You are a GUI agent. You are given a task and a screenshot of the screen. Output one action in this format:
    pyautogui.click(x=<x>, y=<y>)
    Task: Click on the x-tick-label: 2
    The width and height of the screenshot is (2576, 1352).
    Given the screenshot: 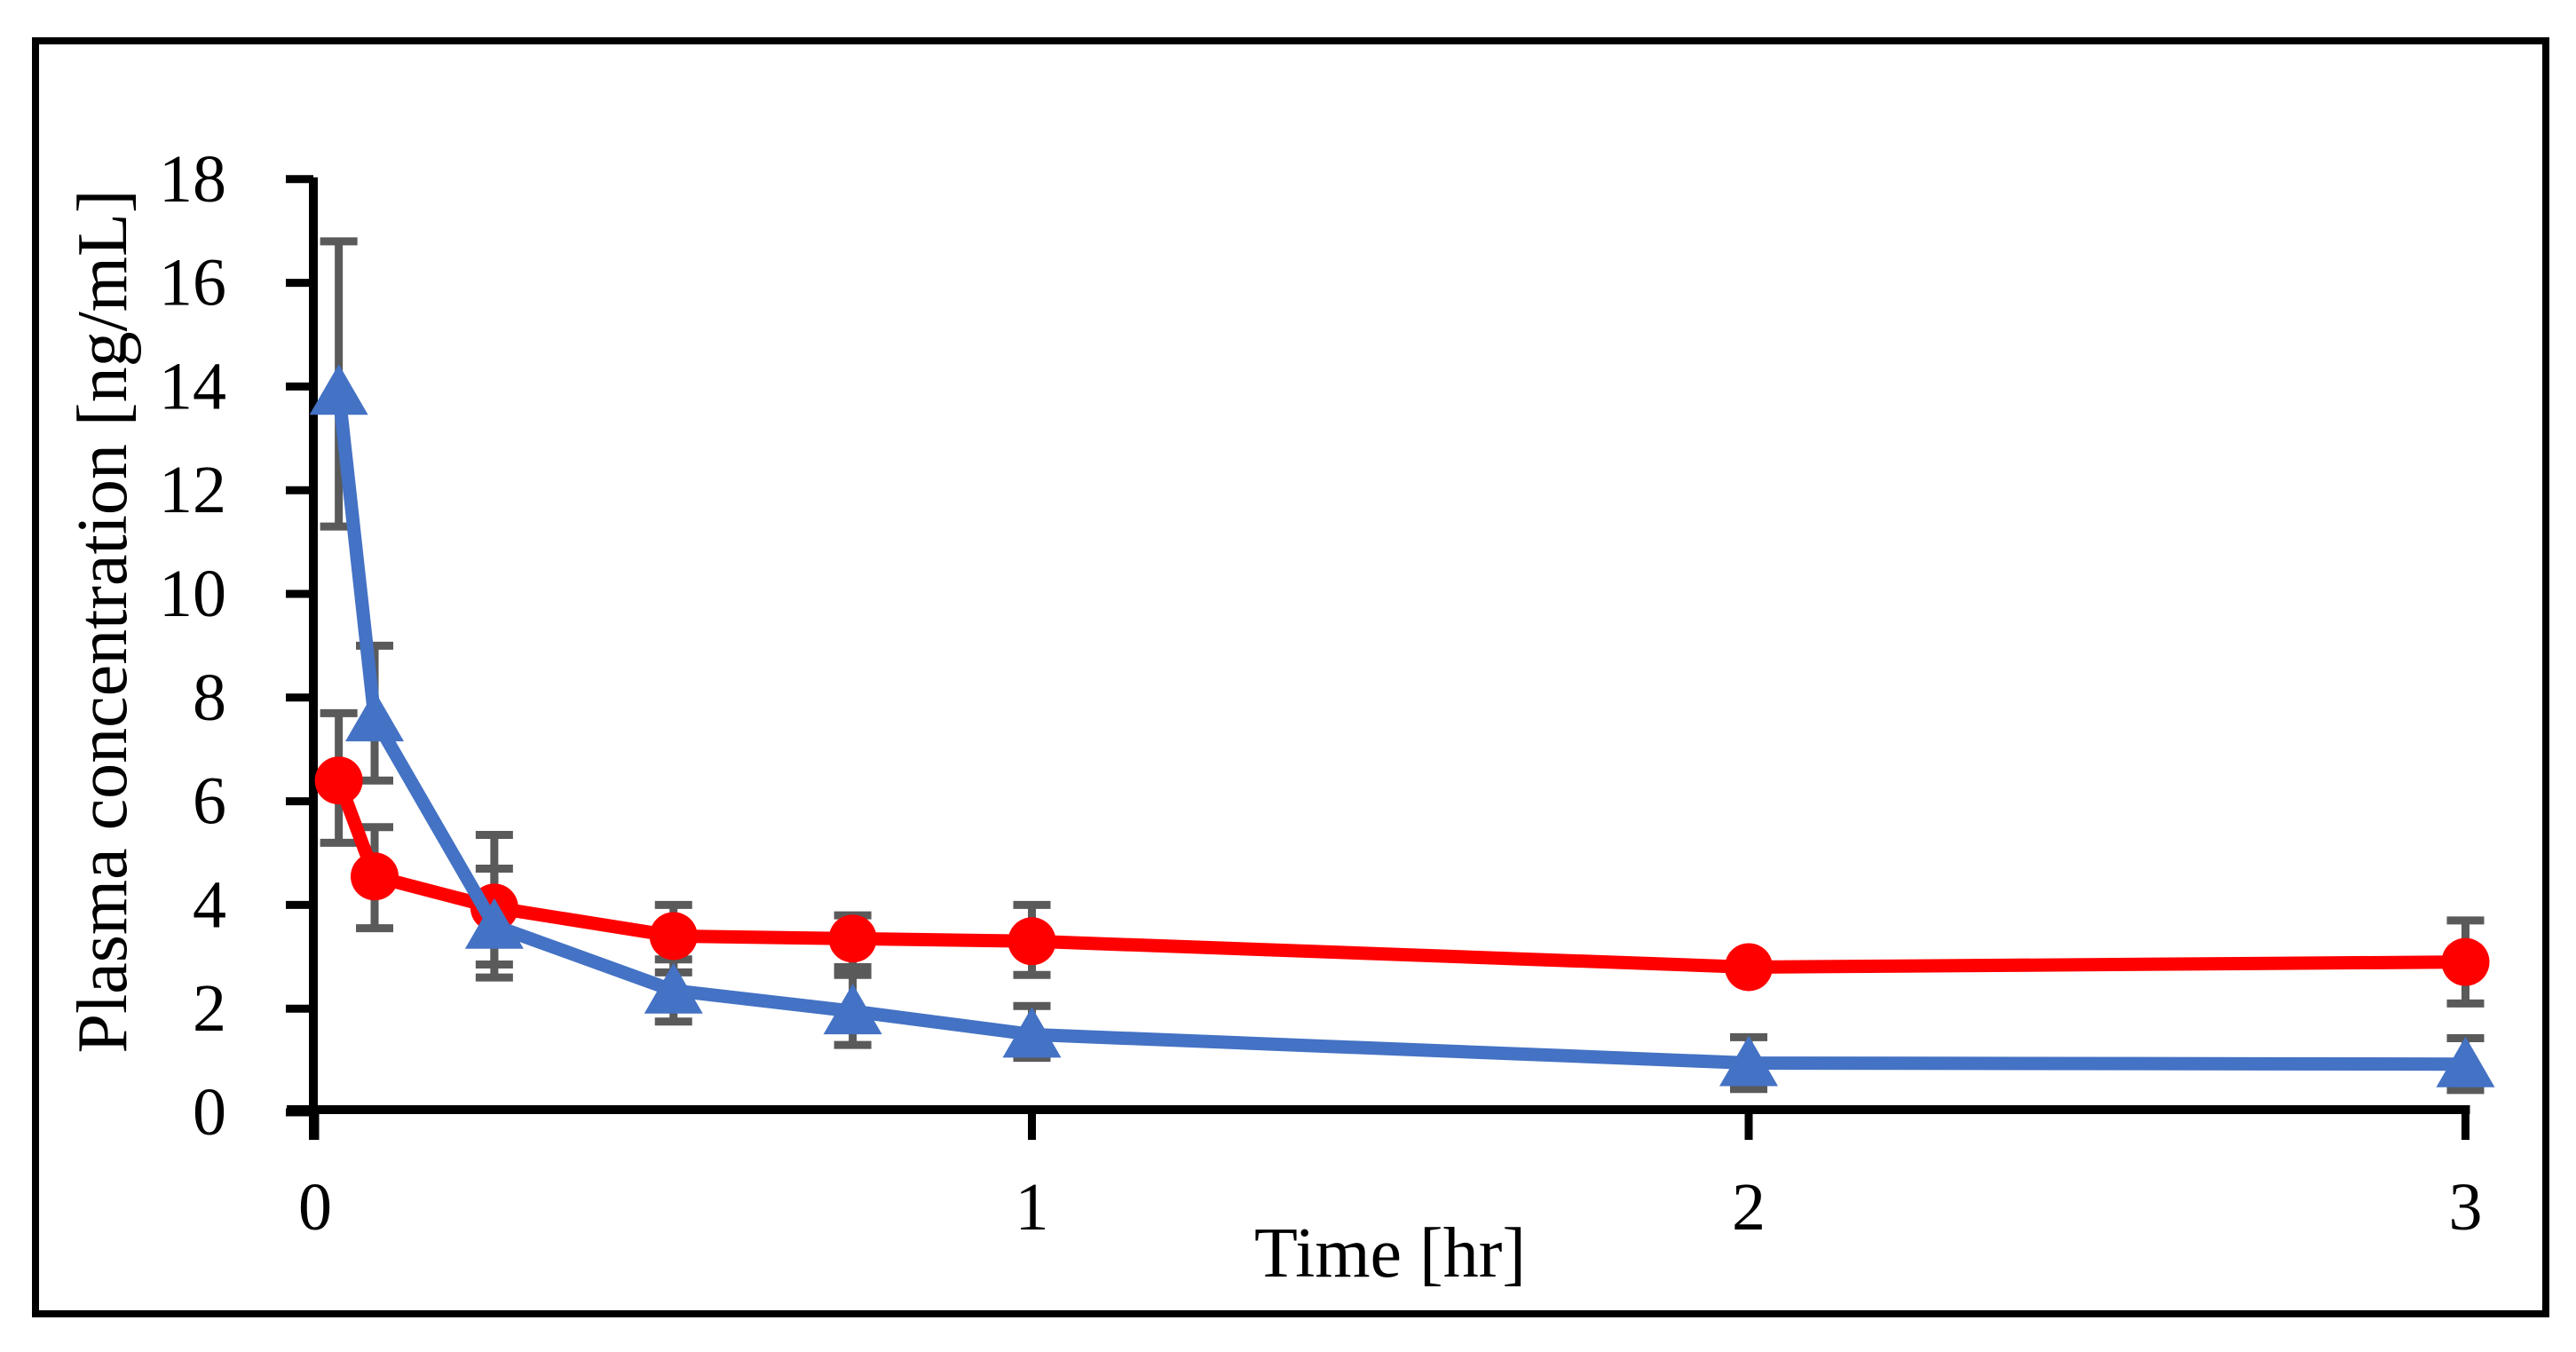 What is the action you would take?
    pyautogui.click(x=1749, y=1207)
    